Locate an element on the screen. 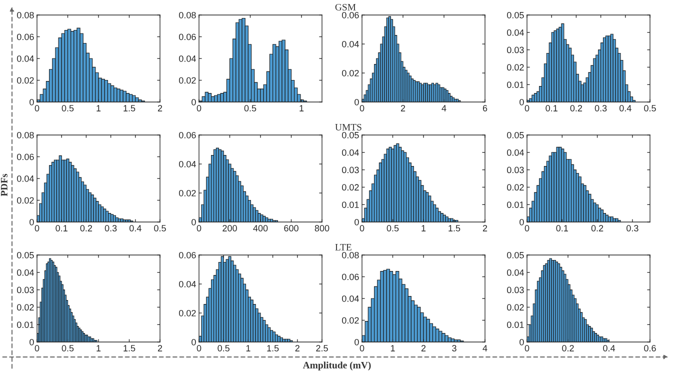  chart-title: LTE is located at coordinates (343, 247).